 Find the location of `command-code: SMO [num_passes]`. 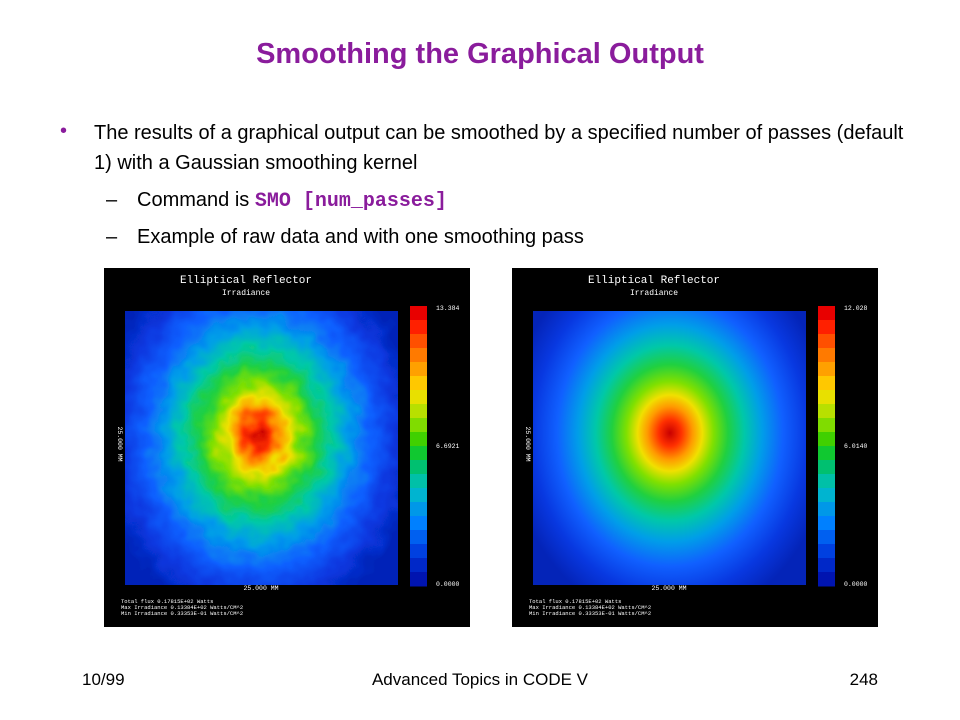

command-code: SMO [num_passes] is located at coordinates (350, 201).